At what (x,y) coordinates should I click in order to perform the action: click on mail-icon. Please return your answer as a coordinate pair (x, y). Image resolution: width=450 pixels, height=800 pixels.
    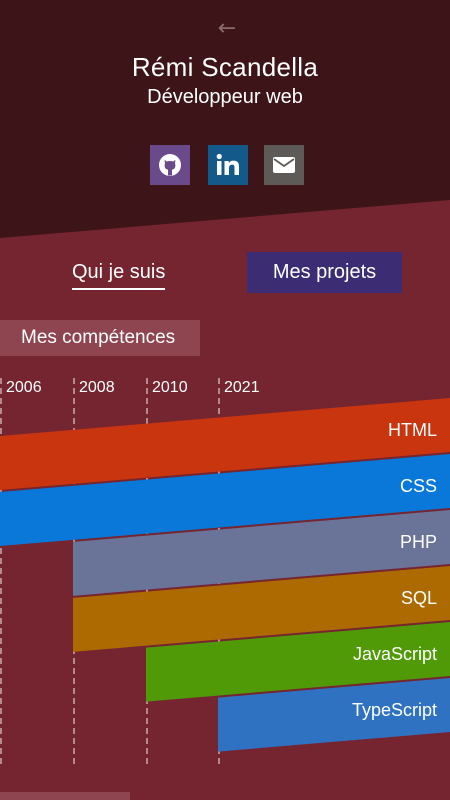
    Looking at the image, I should click on (284, 165).